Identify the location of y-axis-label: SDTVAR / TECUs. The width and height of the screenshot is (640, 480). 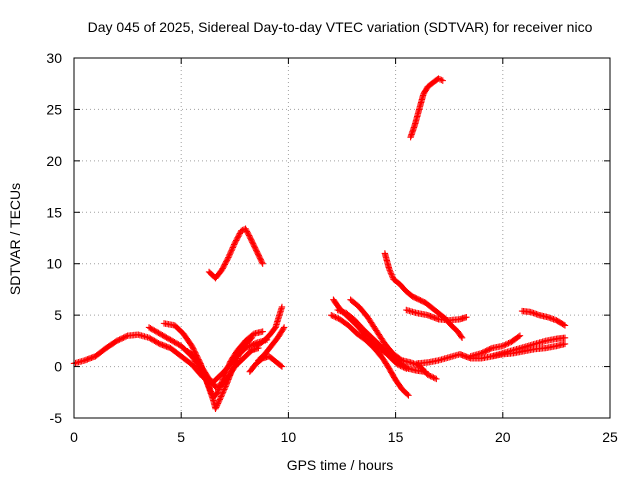
(15, 239).